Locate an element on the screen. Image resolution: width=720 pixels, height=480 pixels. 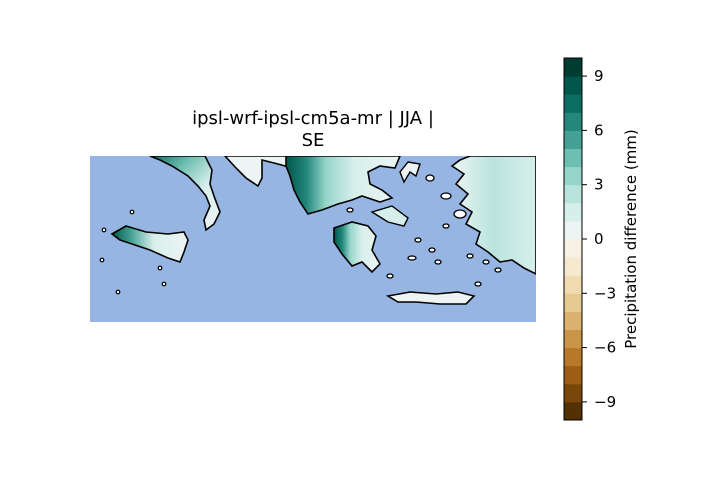
colorbar-label: Precipitation difference (mm) is located at coordinates (631, 239).